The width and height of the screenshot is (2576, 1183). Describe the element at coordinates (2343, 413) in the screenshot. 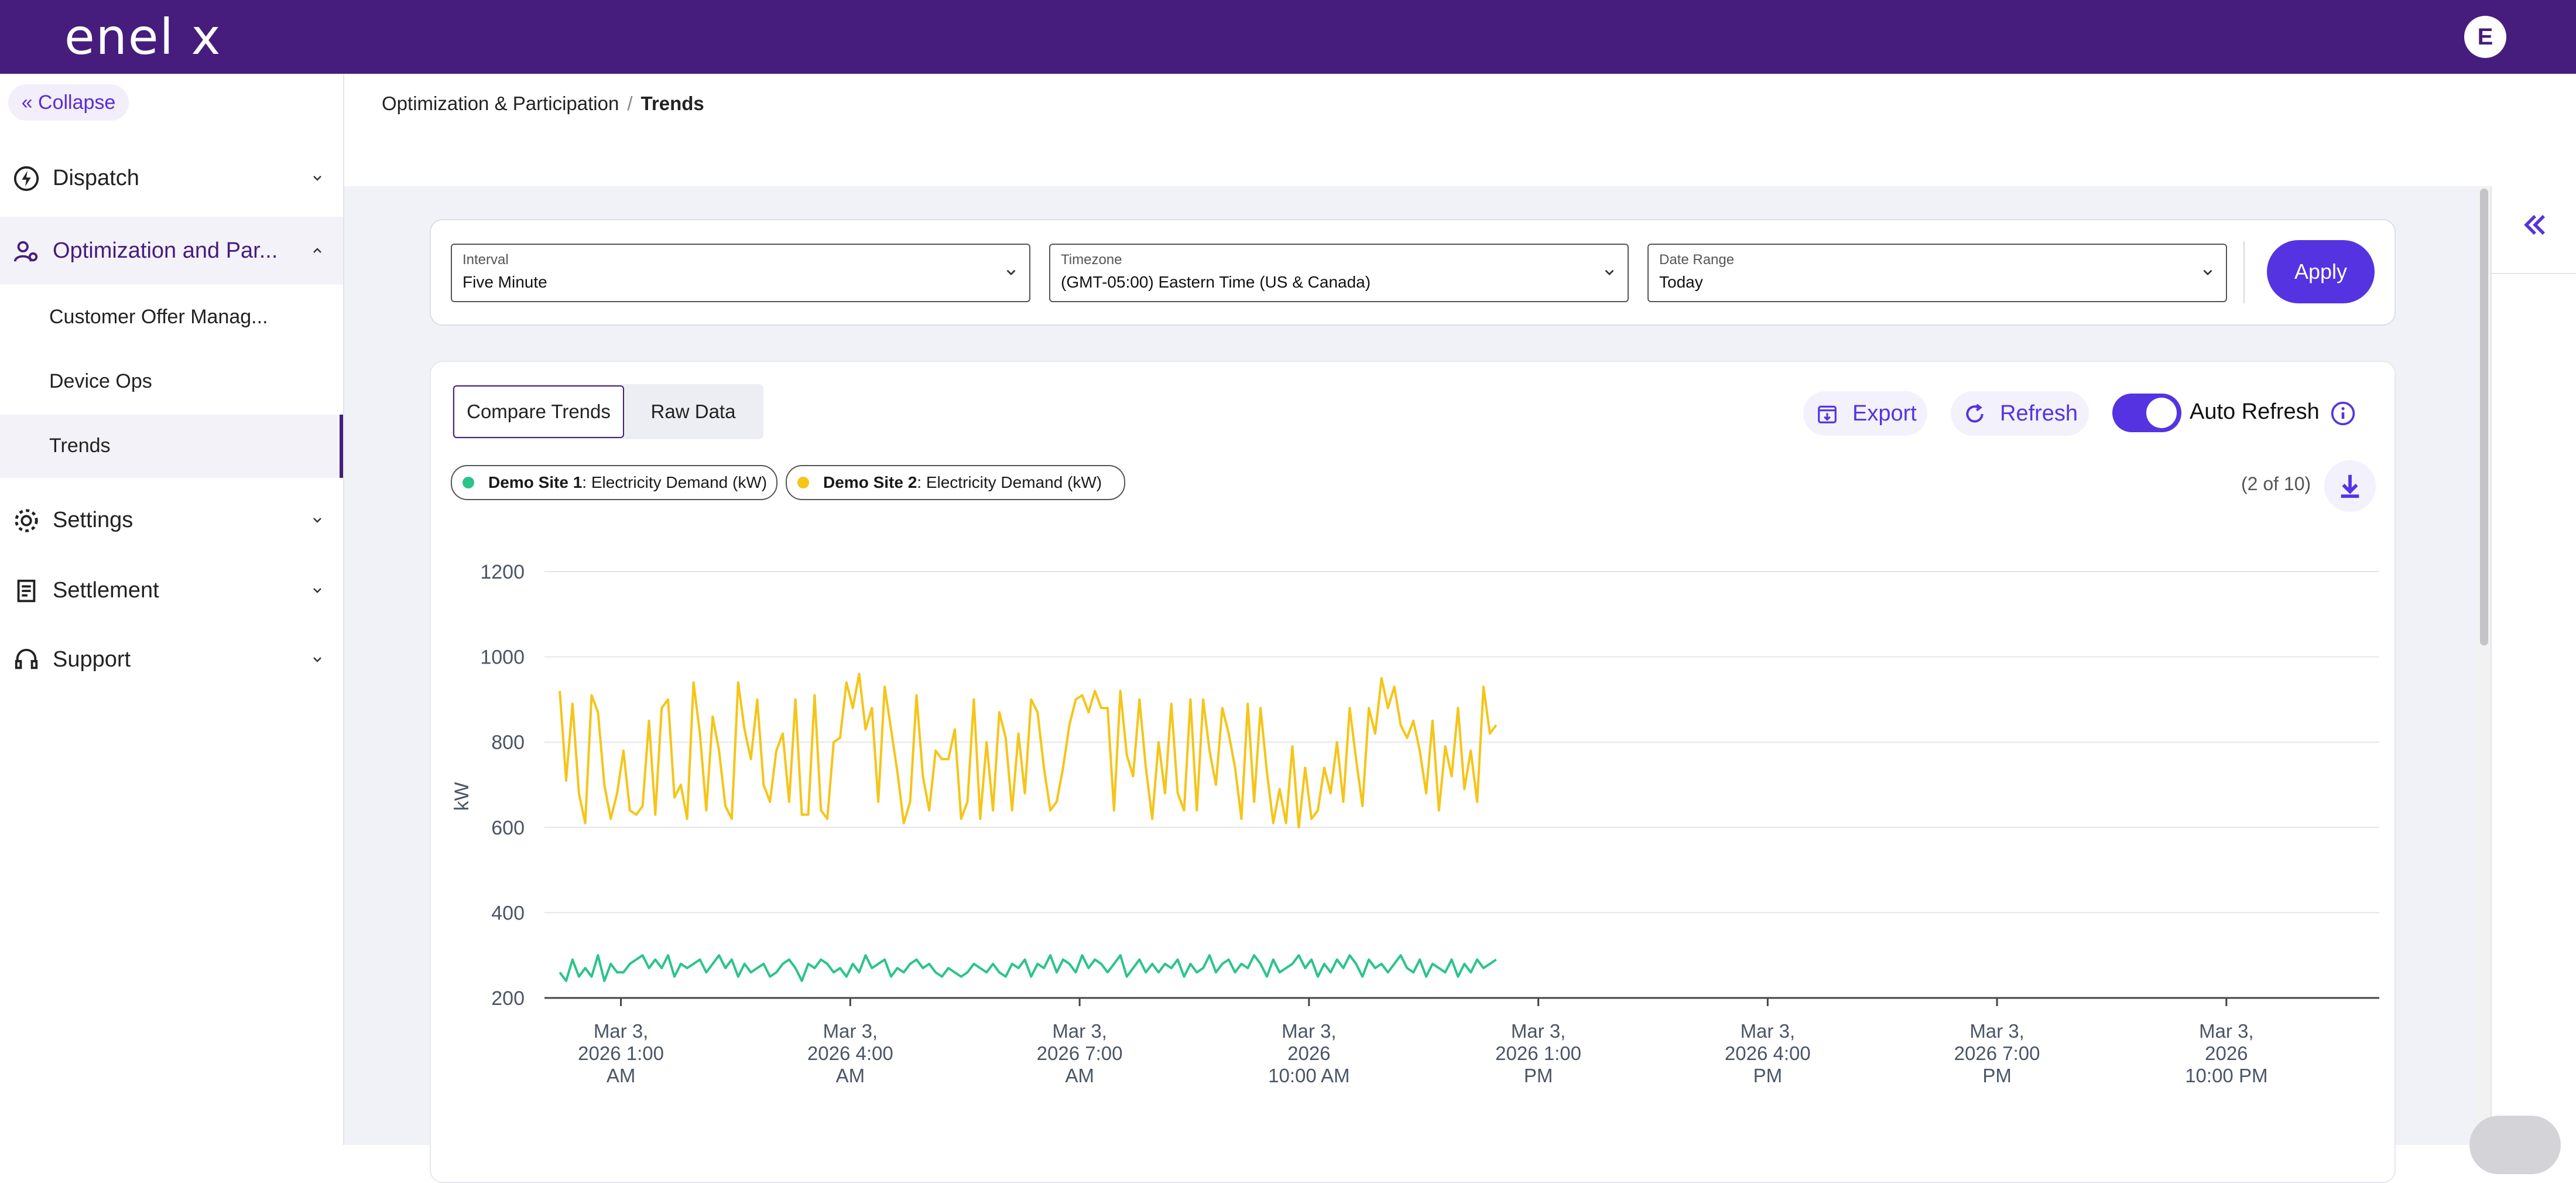

I see `info-icon` at that location.